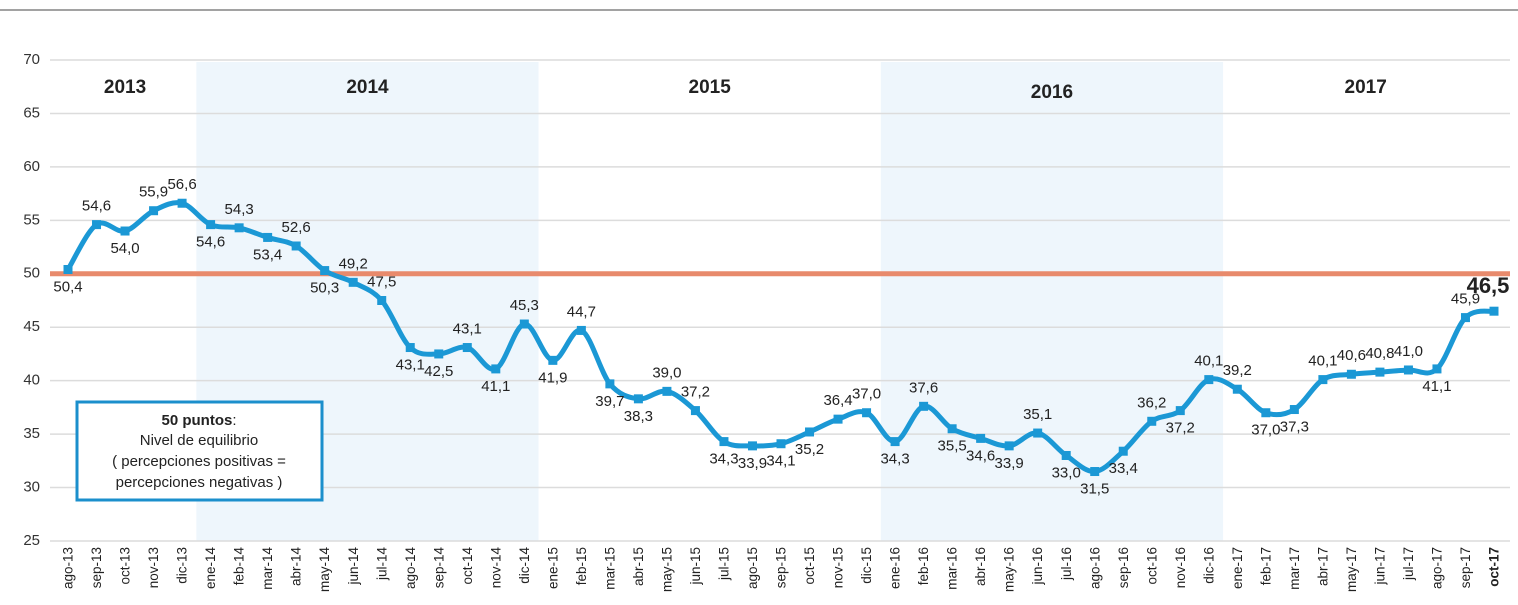 The image size is (1518, 605). What do you see at coordinates (495, 568) in the screenshot?
I see `x-tick-label: nov-14` at bounding box center [495, 568].